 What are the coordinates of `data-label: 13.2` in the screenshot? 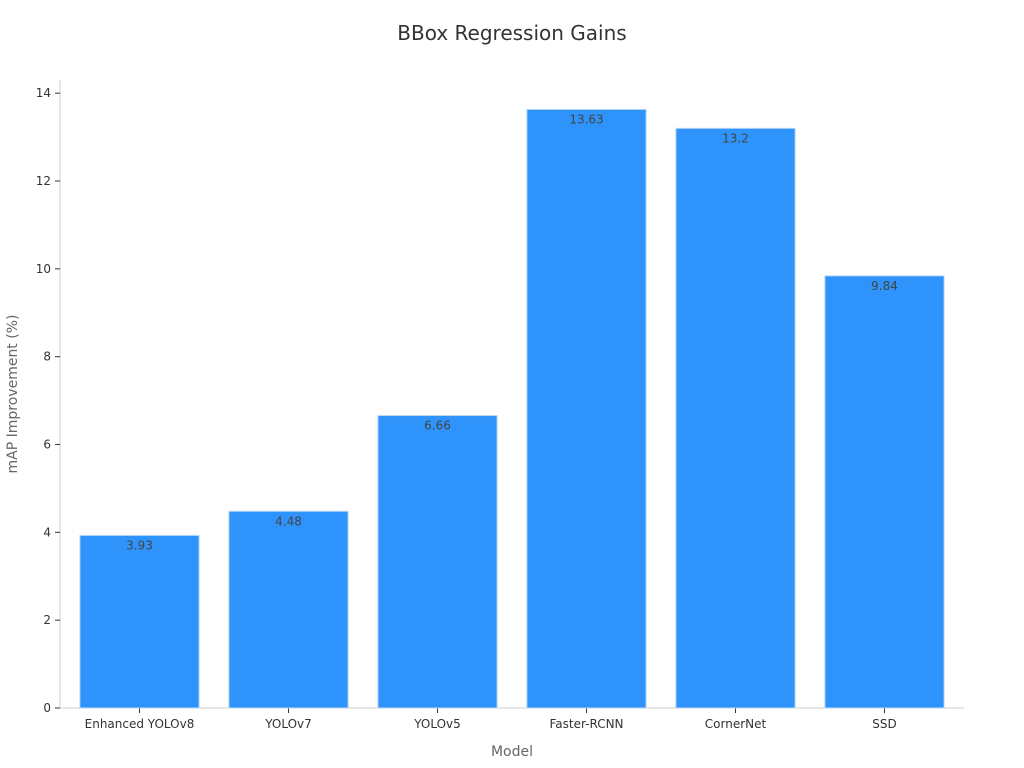 It's located at (735, 138).